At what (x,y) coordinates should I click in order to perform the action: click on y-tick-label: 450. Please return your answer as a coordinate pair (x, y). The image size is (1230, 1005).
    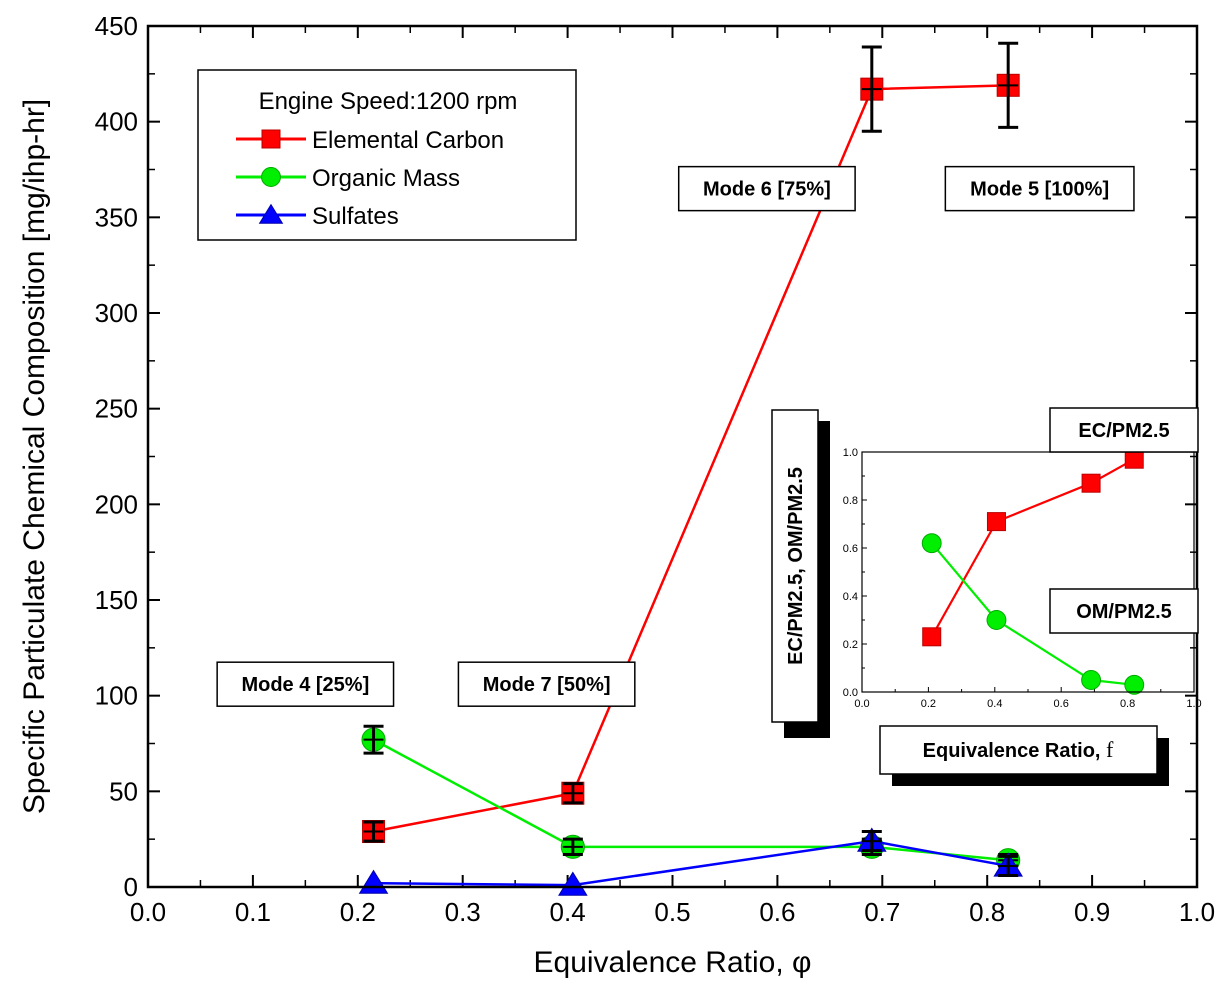
    Looking at the image, I should click on (116, 26).